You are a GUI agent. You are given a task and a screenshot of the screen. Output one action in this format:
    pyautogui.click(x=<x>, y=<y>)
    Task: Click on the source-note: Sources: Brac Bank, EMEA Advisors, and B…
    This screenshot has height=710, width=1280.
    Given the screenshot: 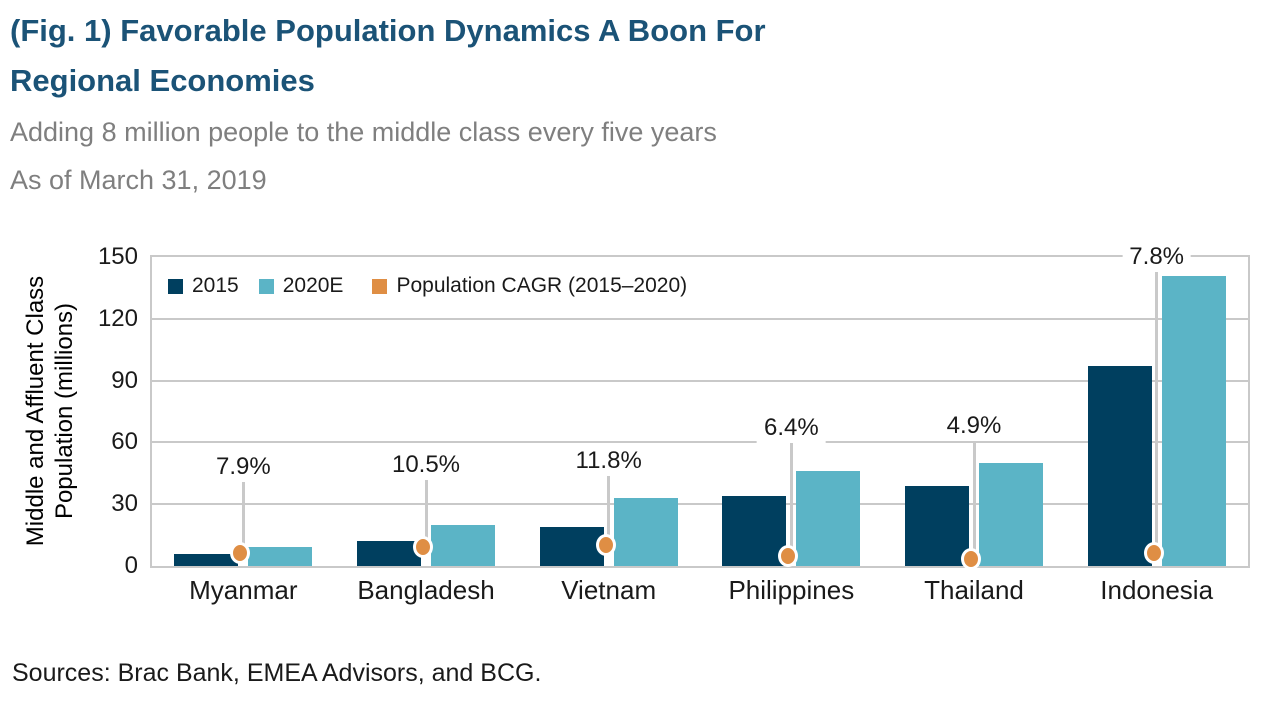 What is the action you would take?
    pyautogui.click(x=277, y=673)
    